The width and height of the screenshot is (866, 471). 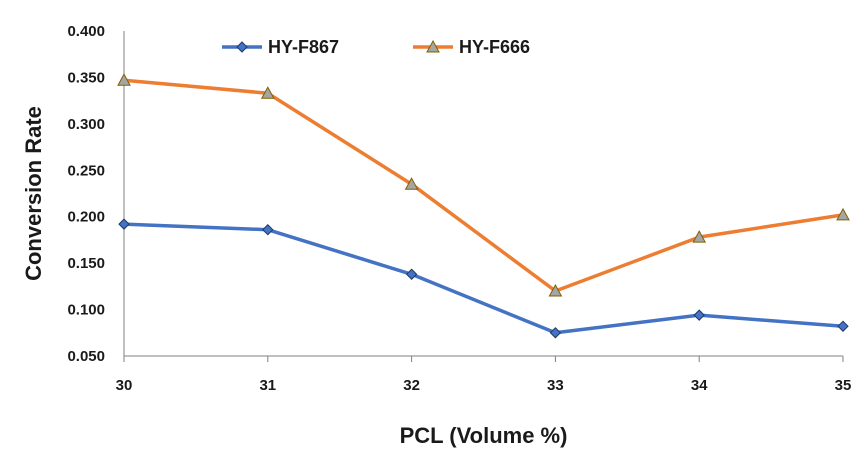 I want to click on y-axis-title: Conversion Rate, so click(x=33, y=193).